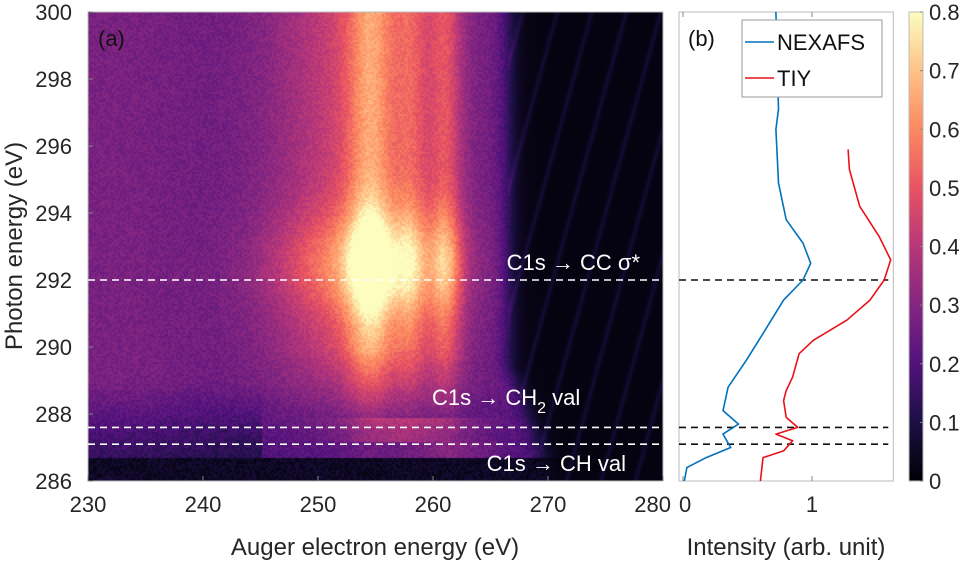  Describe the element at coordinates (944, 129) in the screenshot. I see `colorbar-tick-label: 0.6` at that location.